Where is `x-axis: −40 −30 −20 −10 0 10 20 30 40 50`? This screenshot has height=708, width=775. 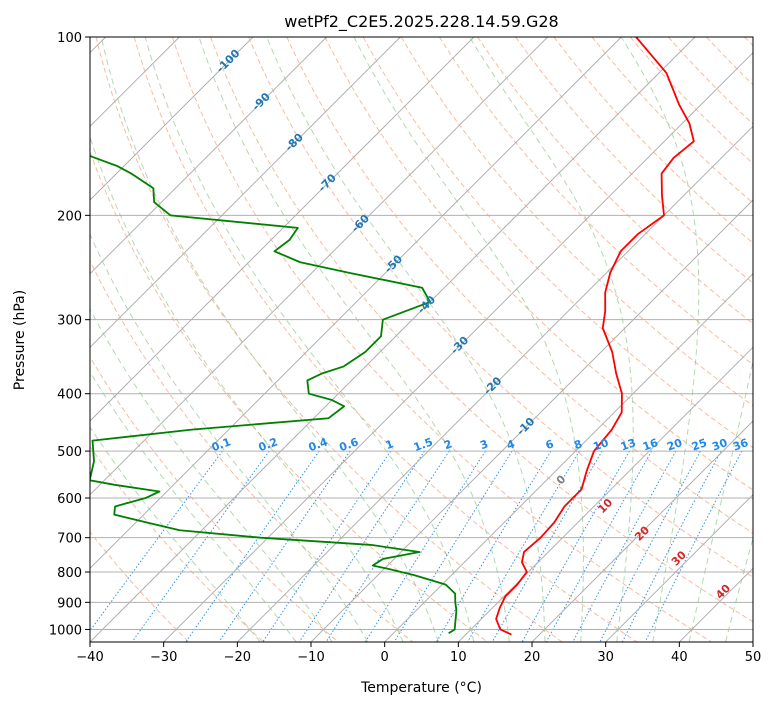
x-axis: −40 −30 −20 −10 0 10 20 30 40 50 is located at coordinates (418, 653).